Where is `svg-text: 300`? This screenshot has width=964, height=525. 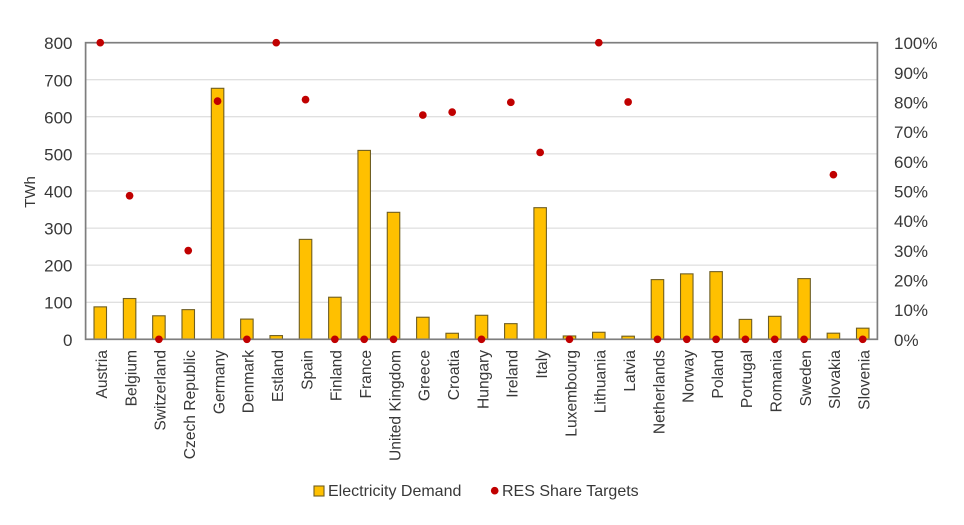
svg-text: 300 is located at coordinates (58, 229).